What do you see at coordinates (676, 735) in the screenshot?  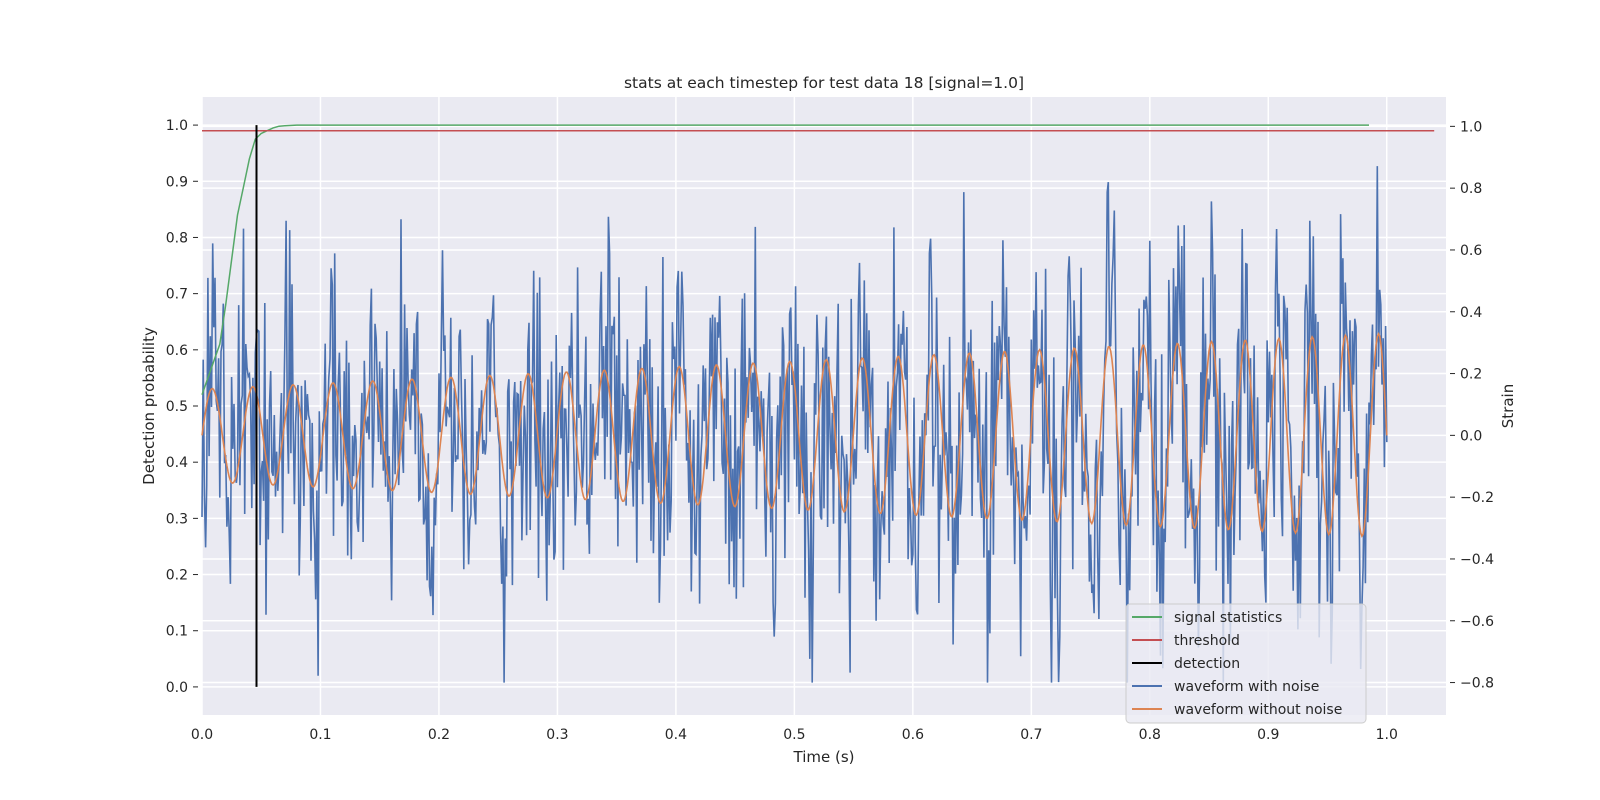 I see `x-tick-label: 0.4` at bounding box center [676, 735].